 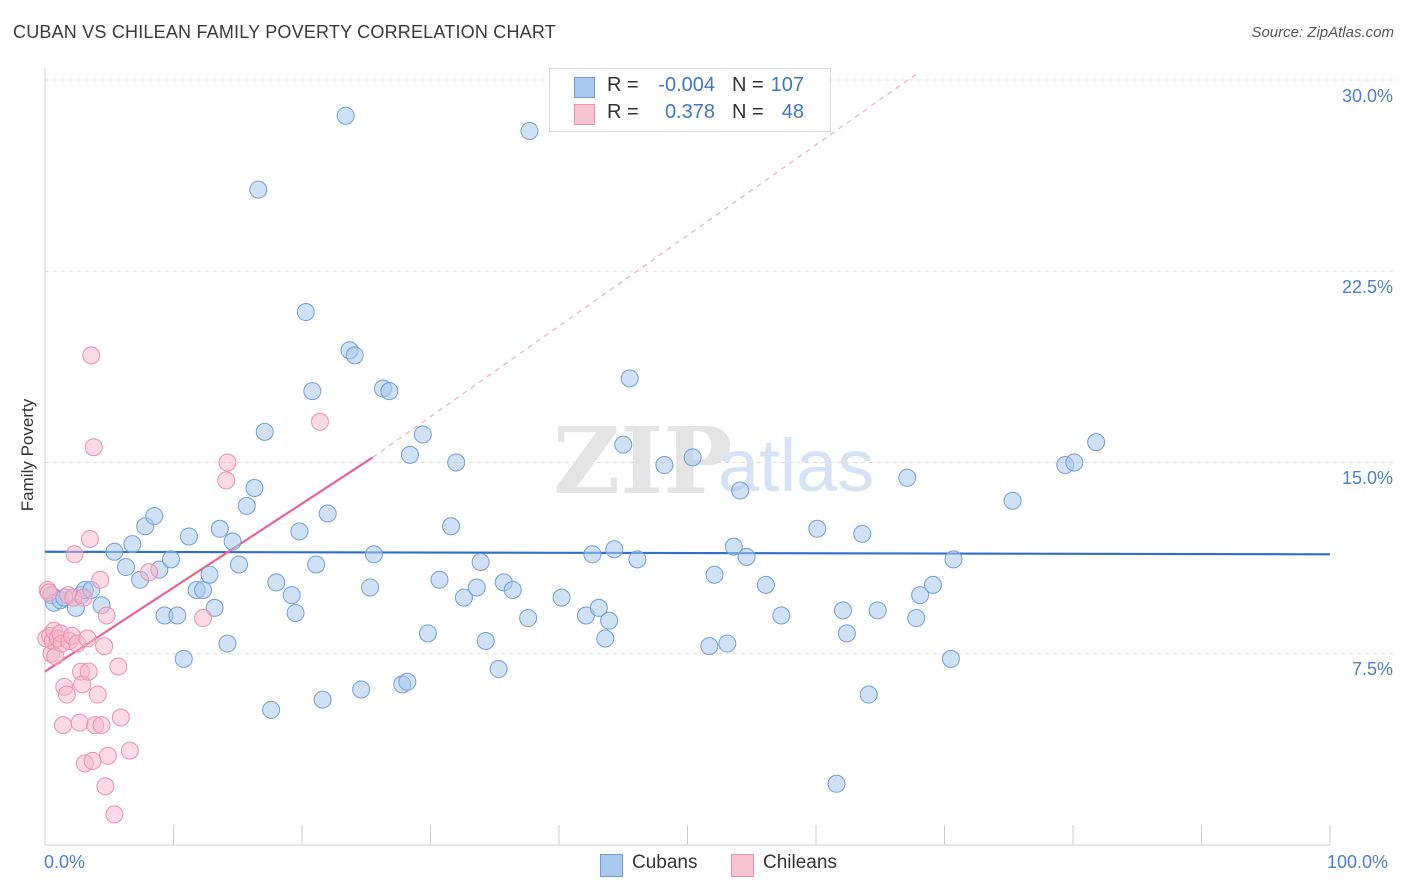 I want to click on cubans-legend-swatch, so click(x=611, y=865).